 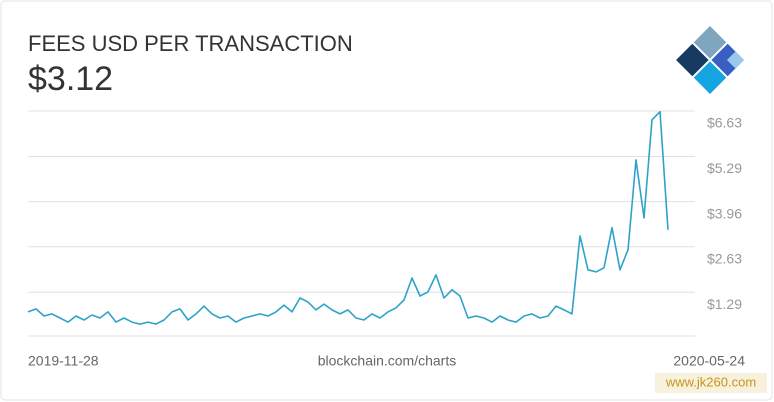 What do you see at coordinates (387, 361) in the screenshot?
I see `source-label: blockchain.com/charts` at bounding box center [387, 361].